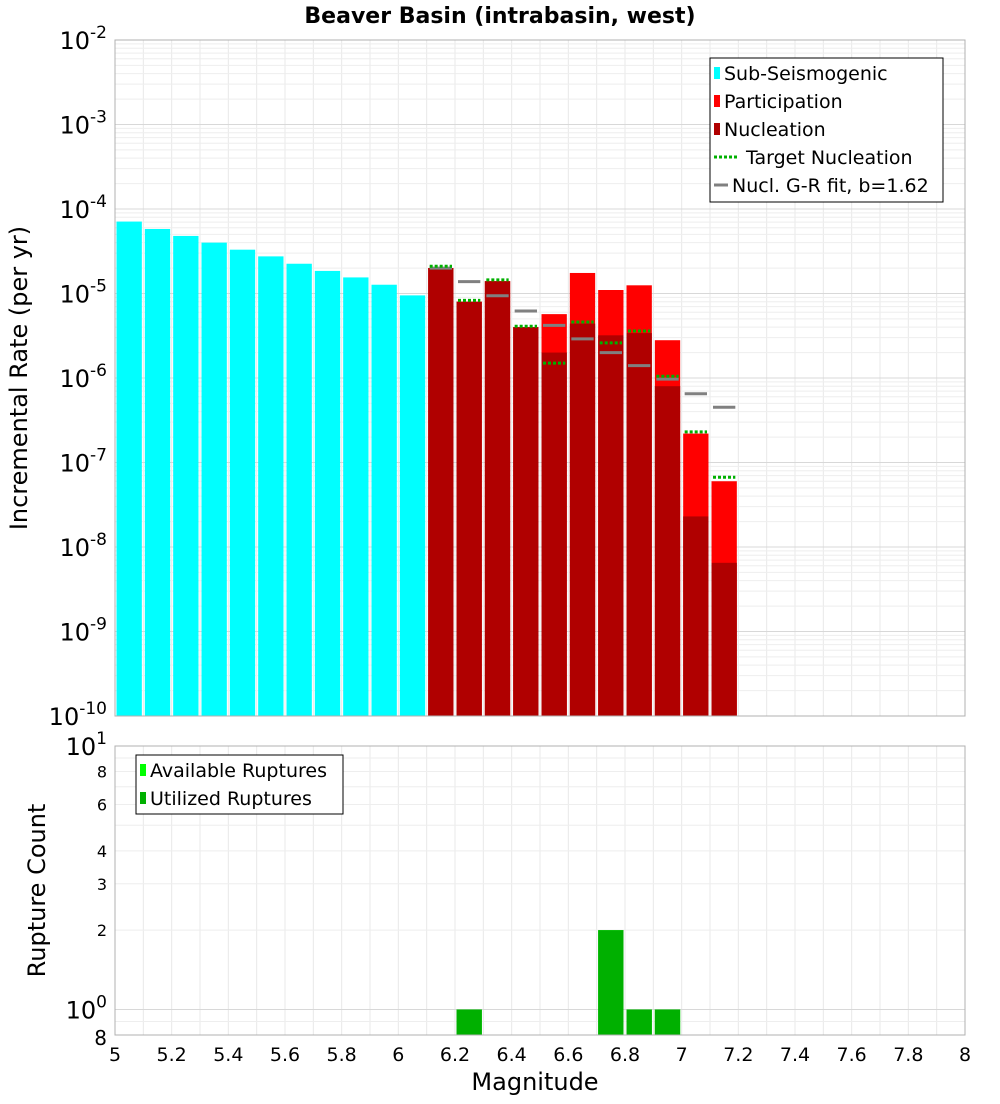 This screenshot has width=1000, height=1104. I want to click on y-minor-tick-label: 6, so click(102, 804).